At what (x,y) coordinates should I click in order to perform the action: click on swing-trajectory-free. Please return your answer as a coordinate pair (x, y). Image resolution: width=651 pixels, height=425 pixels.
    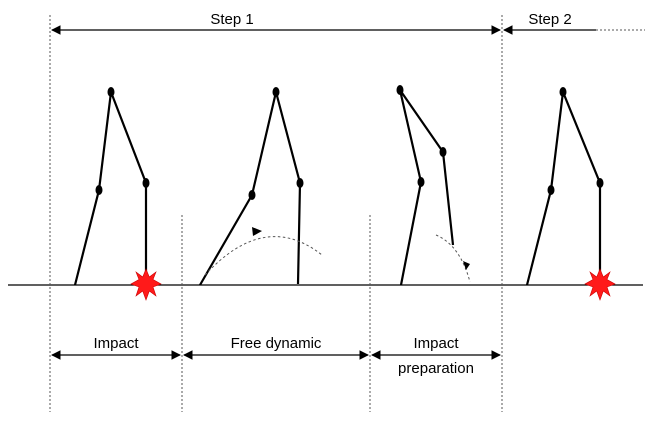
    Looking at the image, I should click on (263, 256).